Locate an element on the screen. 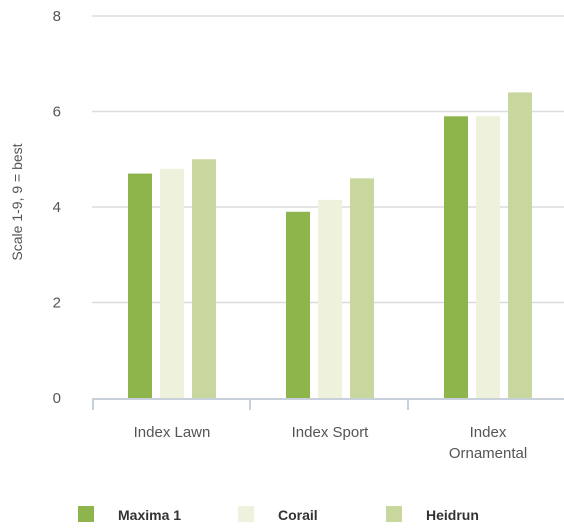 The width and height of the screenshot is (564, 529). legend-label: Maxima 1 is located at coordinates (149, 515).